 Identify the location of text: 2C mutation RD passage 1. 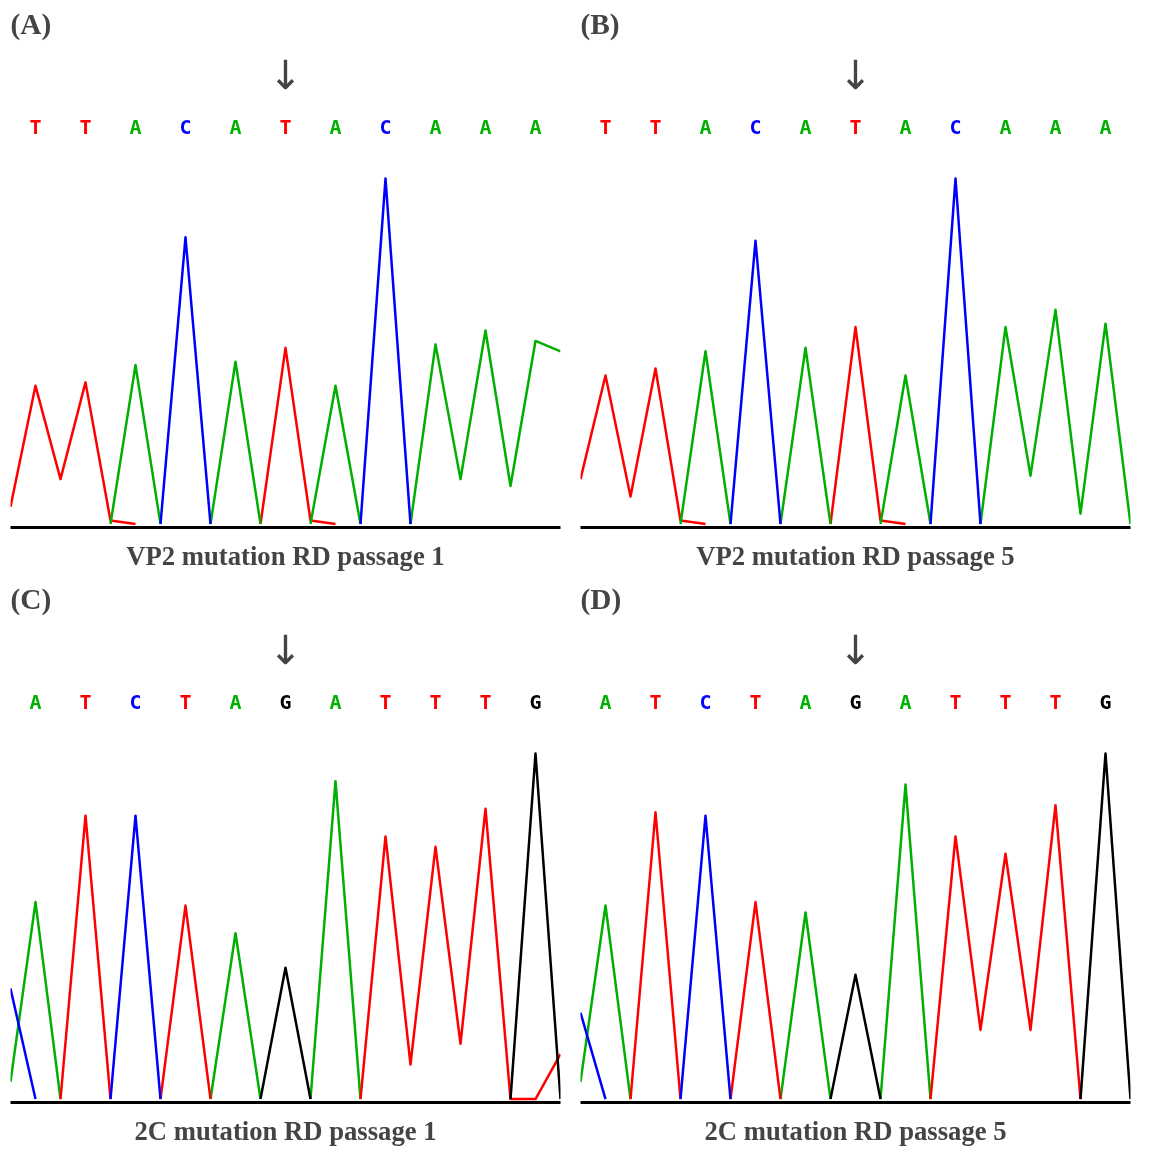
(285, 1130).